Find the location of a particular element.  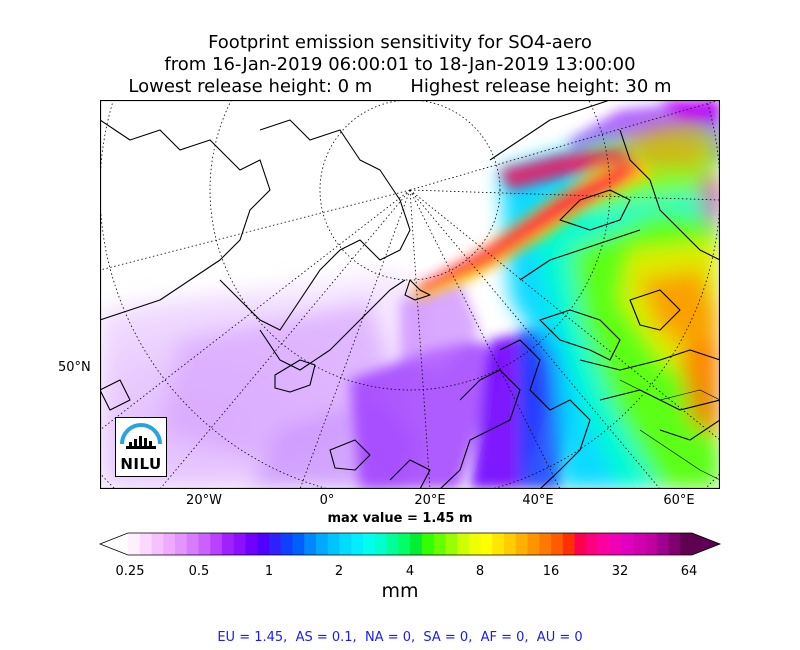

lat-label-50n: 50°N is located at coordinates (74, 367).